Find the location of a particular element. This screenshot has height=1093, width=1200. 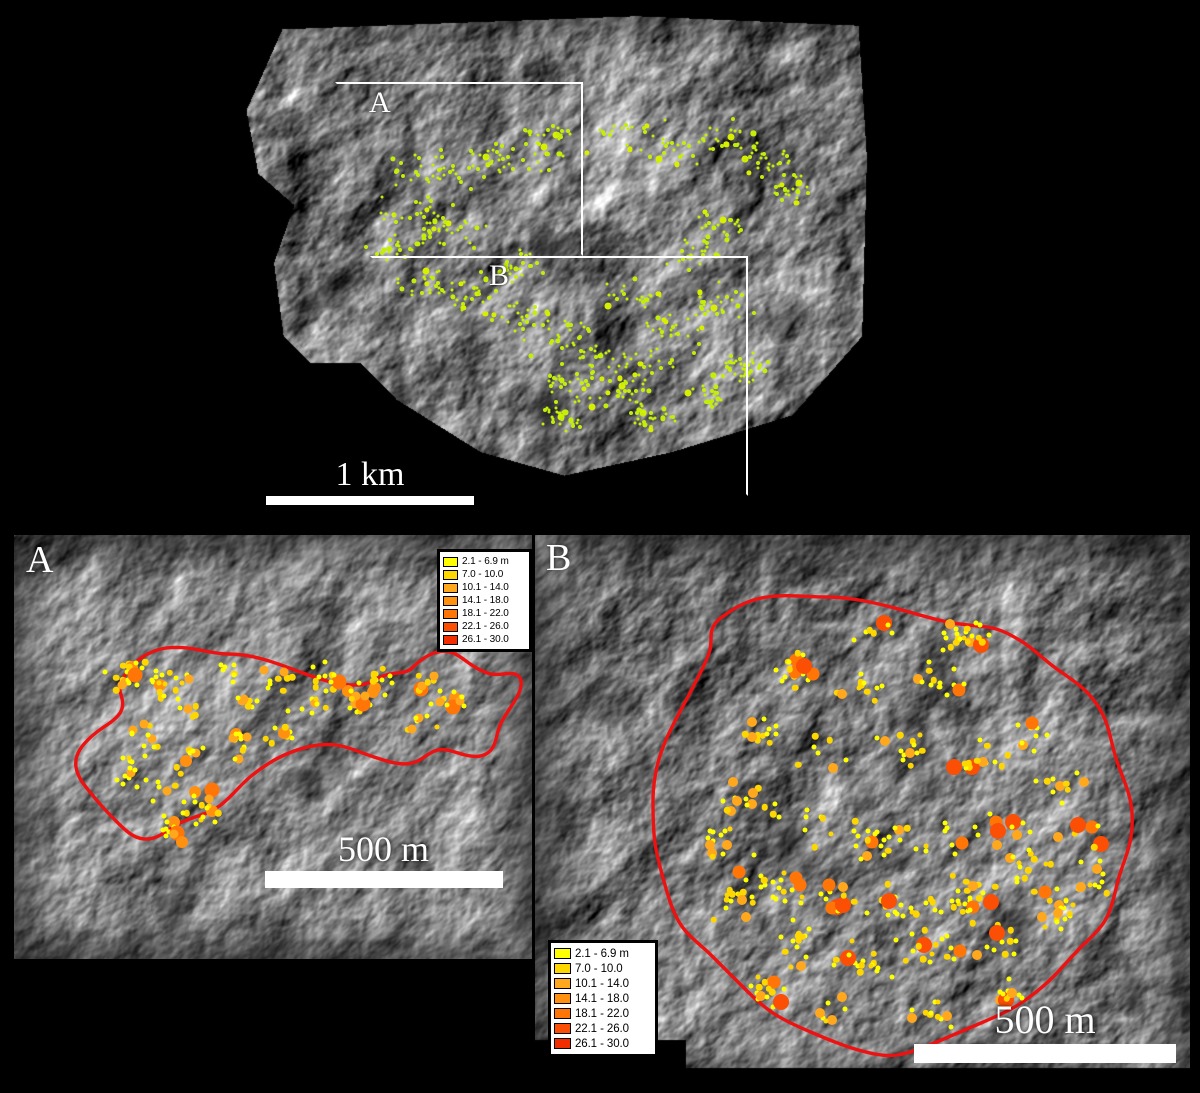

region-box-a is located at coordinates (459, 169).